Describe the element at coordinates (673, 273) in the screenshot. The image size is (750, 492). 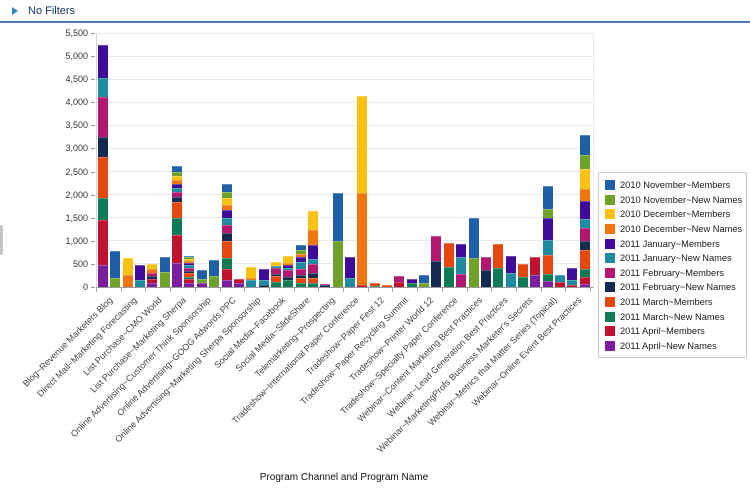
I see `legend-item: 2011 February~Members` at that location.